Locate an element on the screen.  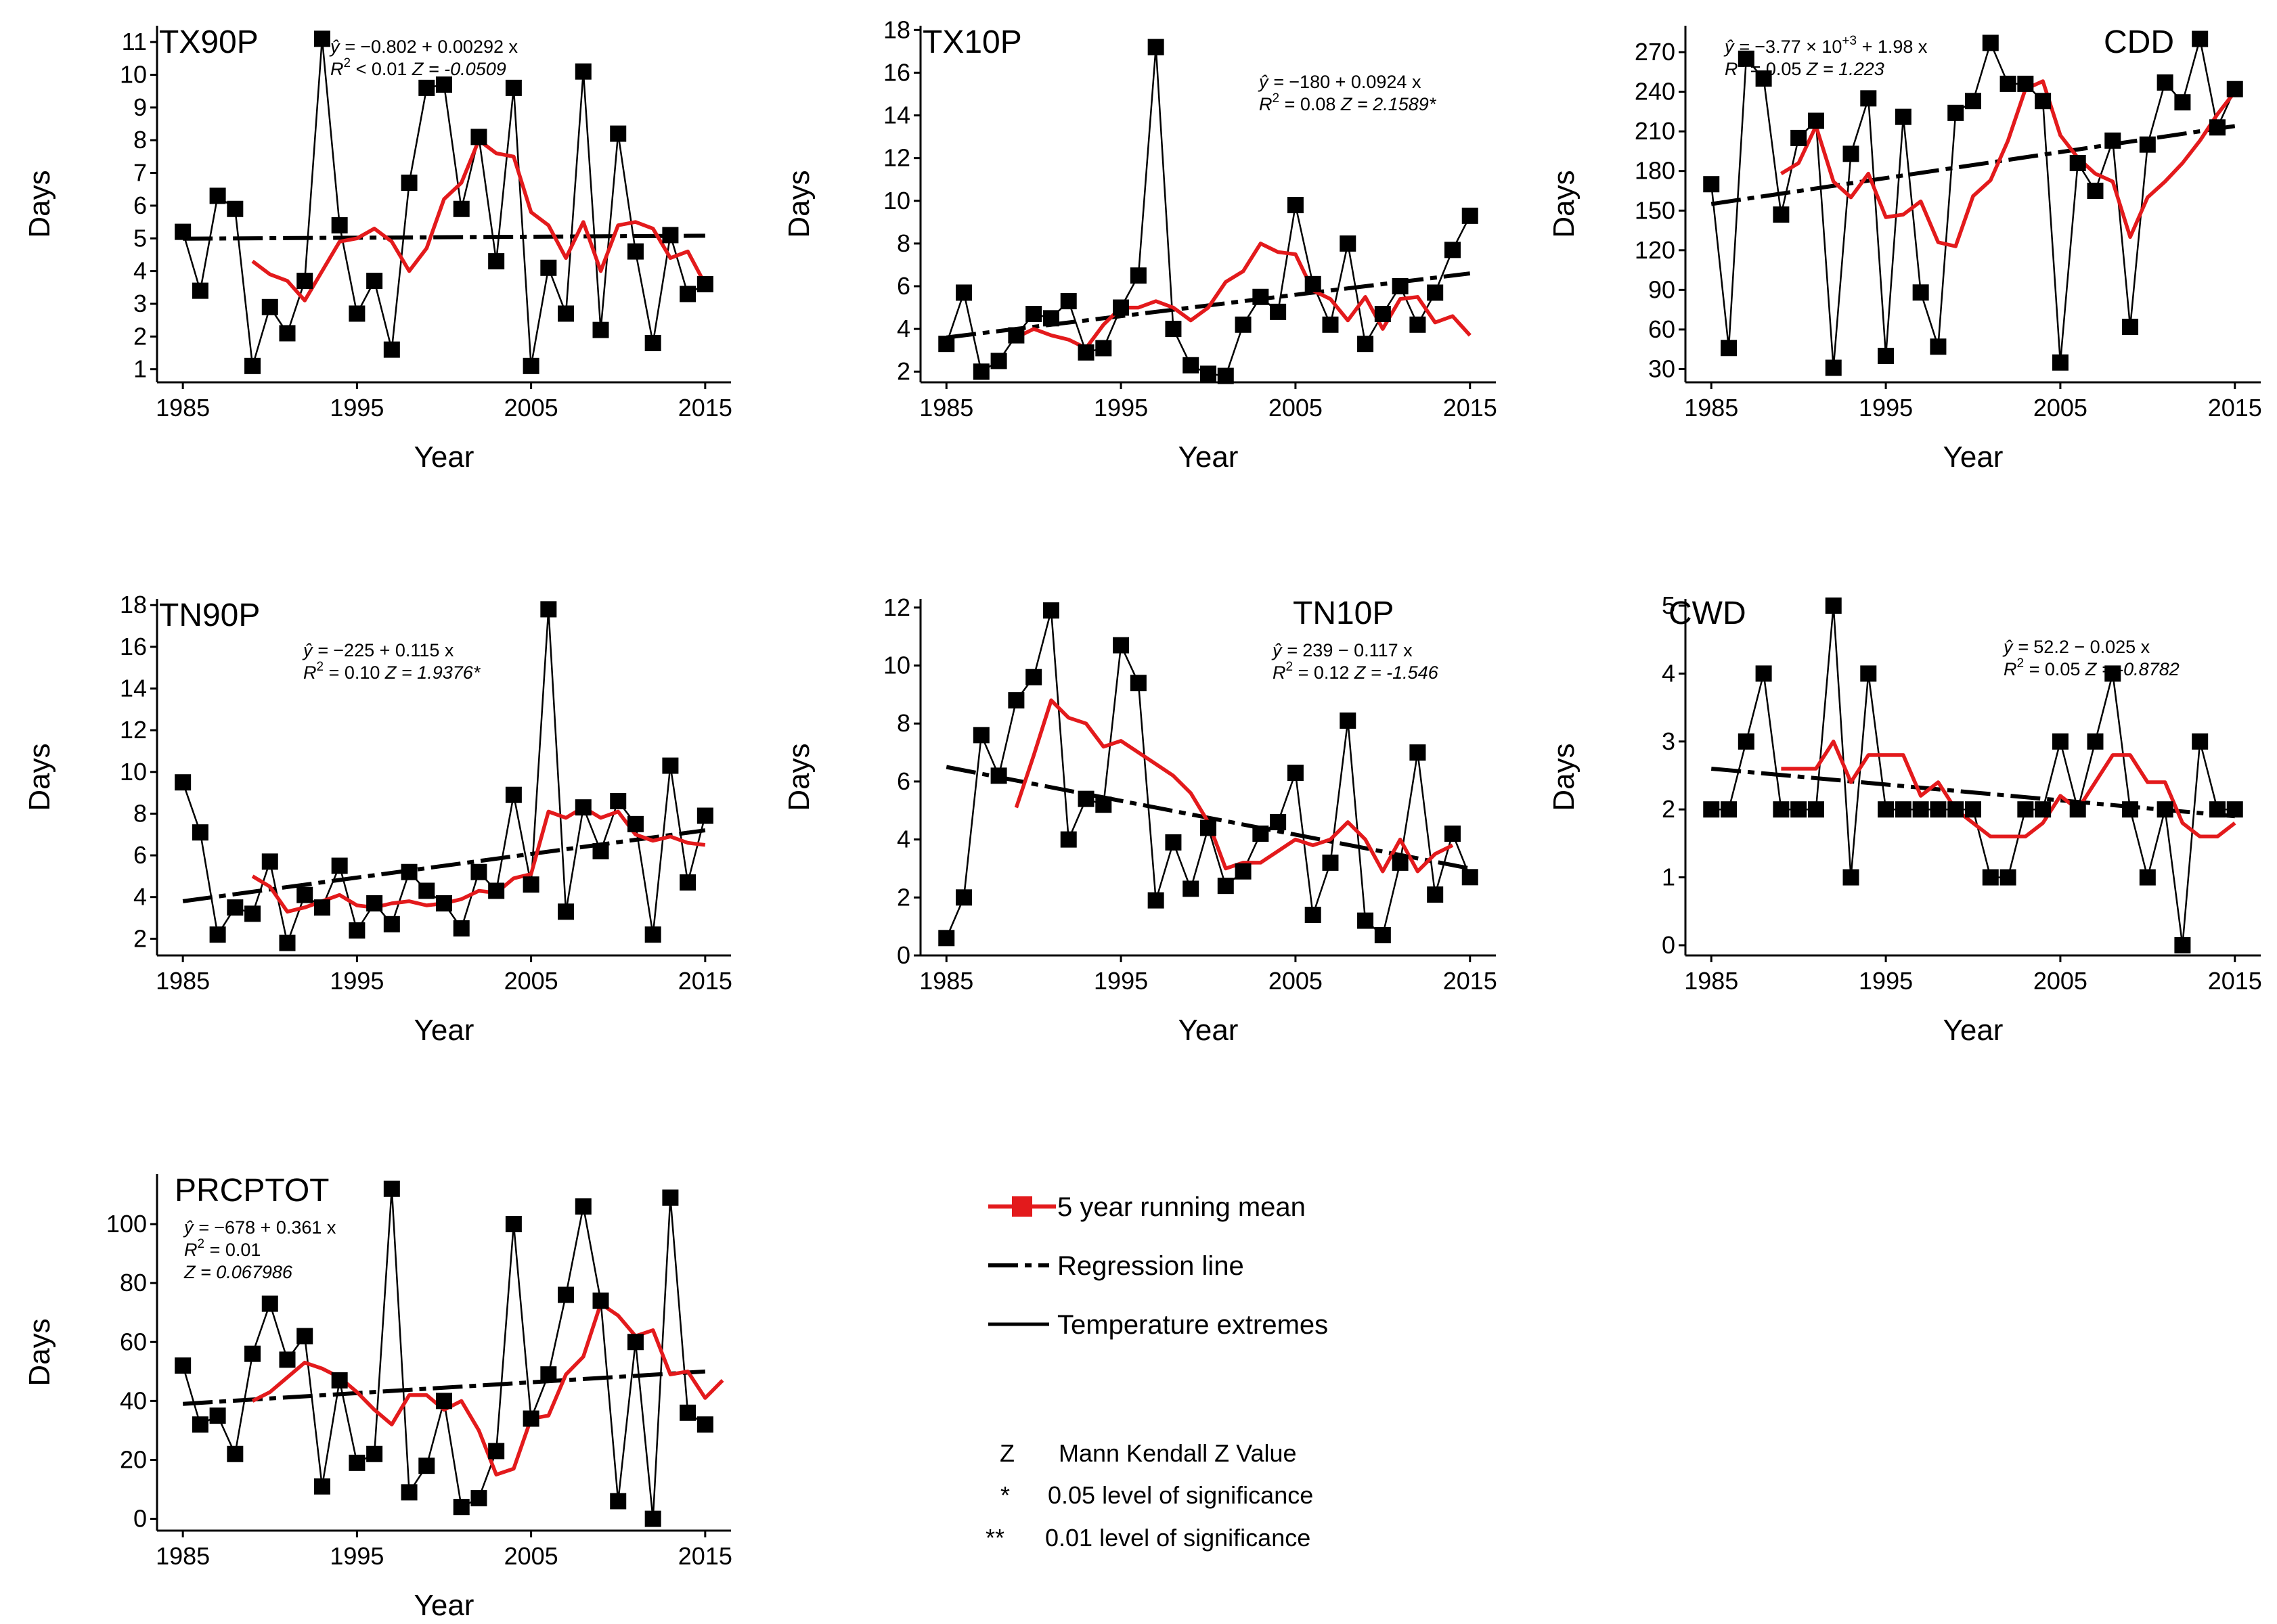
regression-equation: ŷ = −0.802 + 0.00292 x is located at coordinates (423, 47).